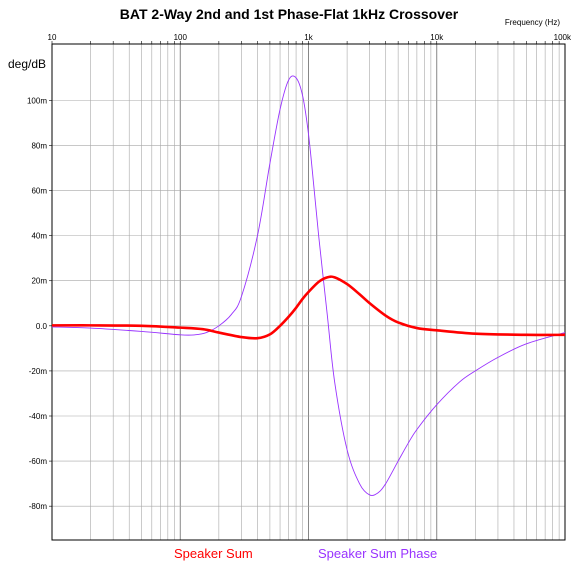 The image size is (578, 563). What do you see at coordinates (39, 236) in the screenshot?
I see `y-tick-label: 40m` at bounding box center [39, 236].